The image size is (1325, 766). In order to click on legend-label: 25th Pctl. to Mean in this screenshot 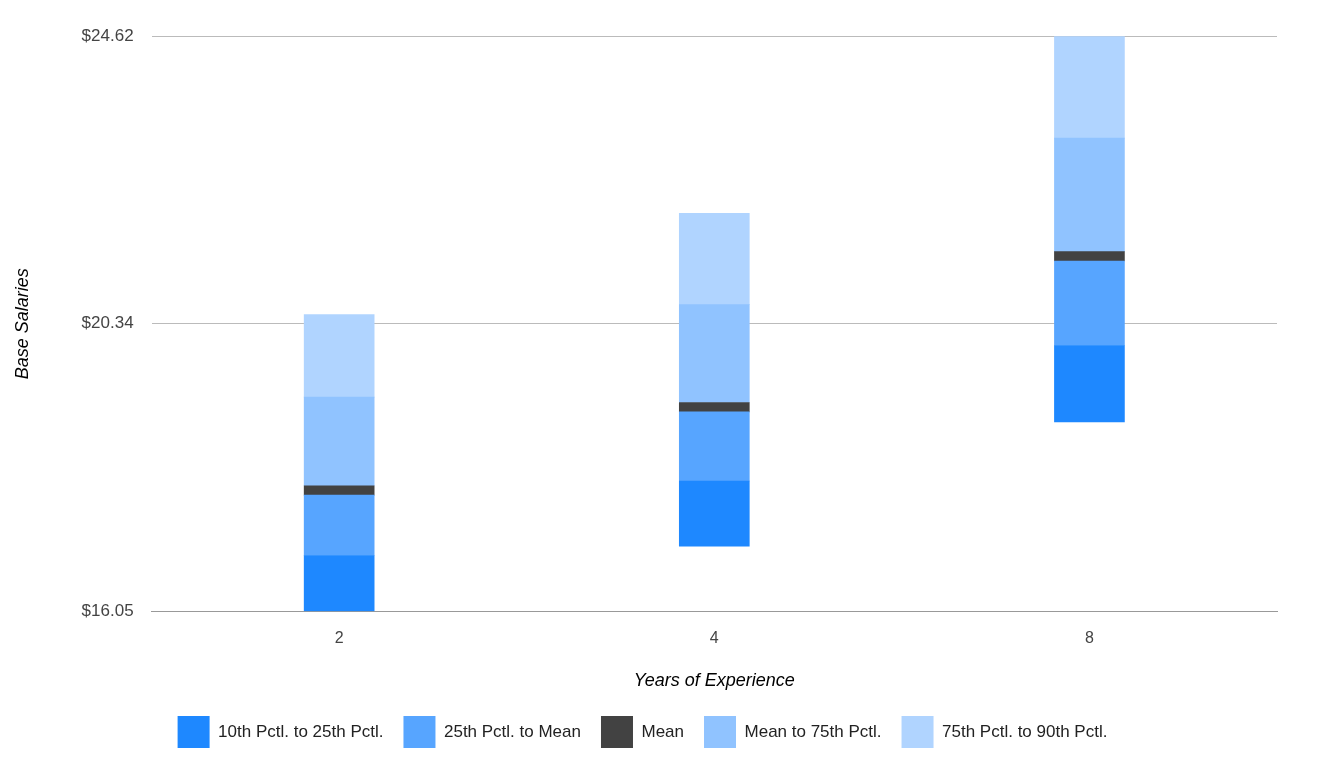, I will do `click(512, 731)`.